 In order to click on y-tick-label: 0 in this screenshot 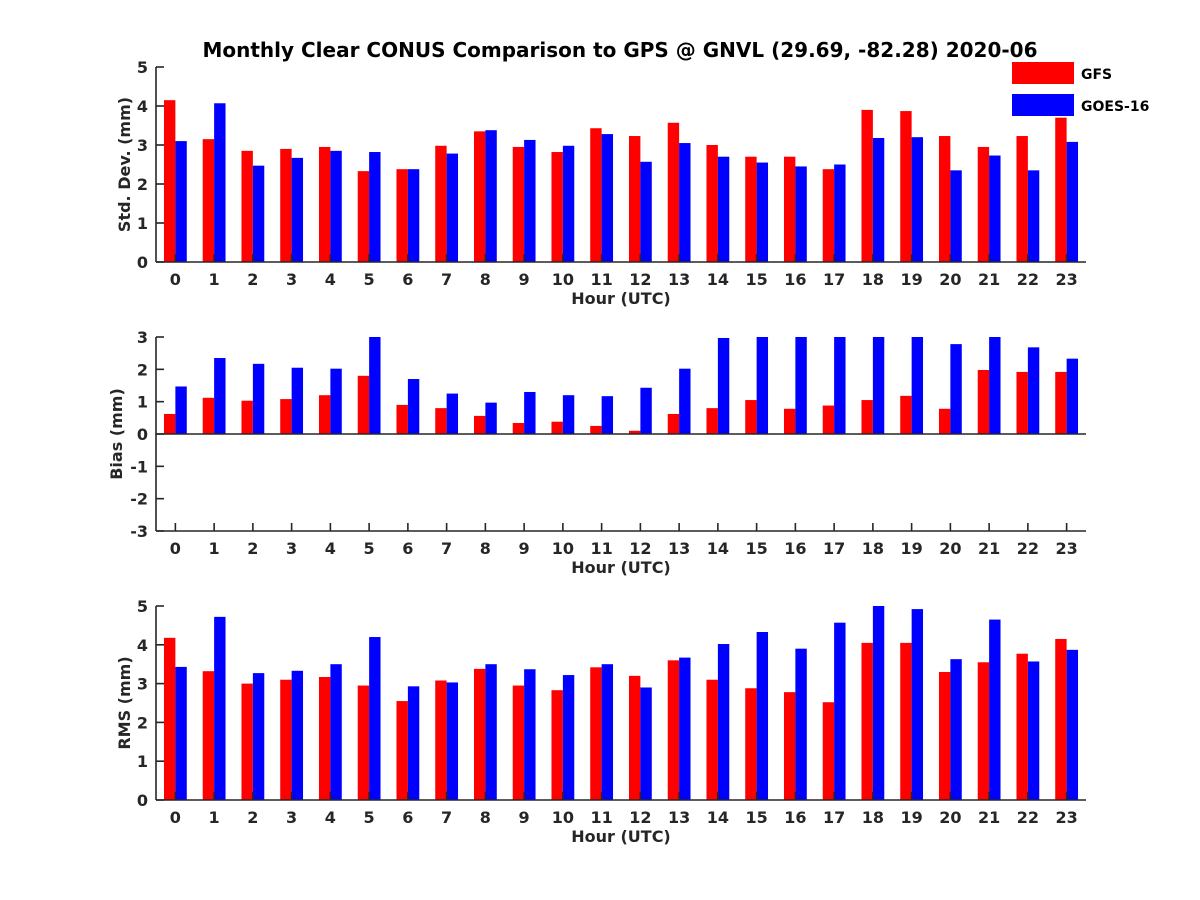, I will do `click(142, 262)`.